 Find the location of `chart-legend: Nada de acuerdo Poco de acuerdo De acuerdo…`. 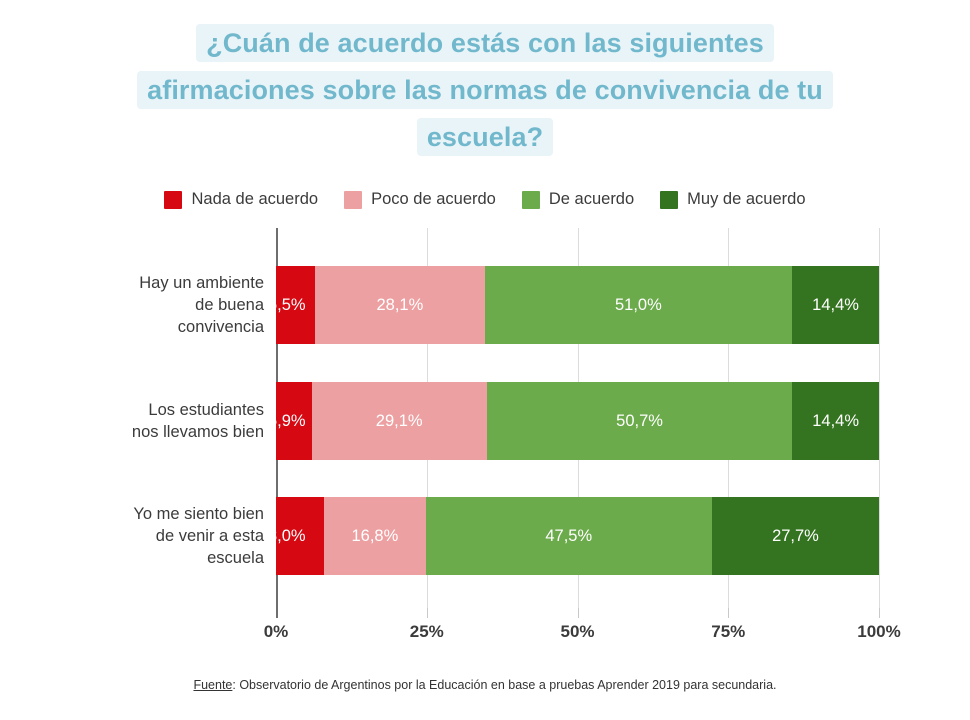

chart-legend: Nada de acuerdo Poco de acuerdo De acuerdo… is located at coordinates (485, 199).